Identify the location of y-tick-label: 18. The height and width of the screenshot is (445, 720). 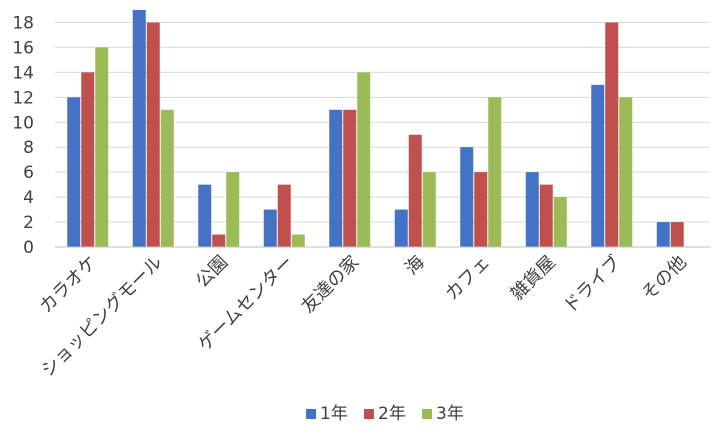
(23, 23).